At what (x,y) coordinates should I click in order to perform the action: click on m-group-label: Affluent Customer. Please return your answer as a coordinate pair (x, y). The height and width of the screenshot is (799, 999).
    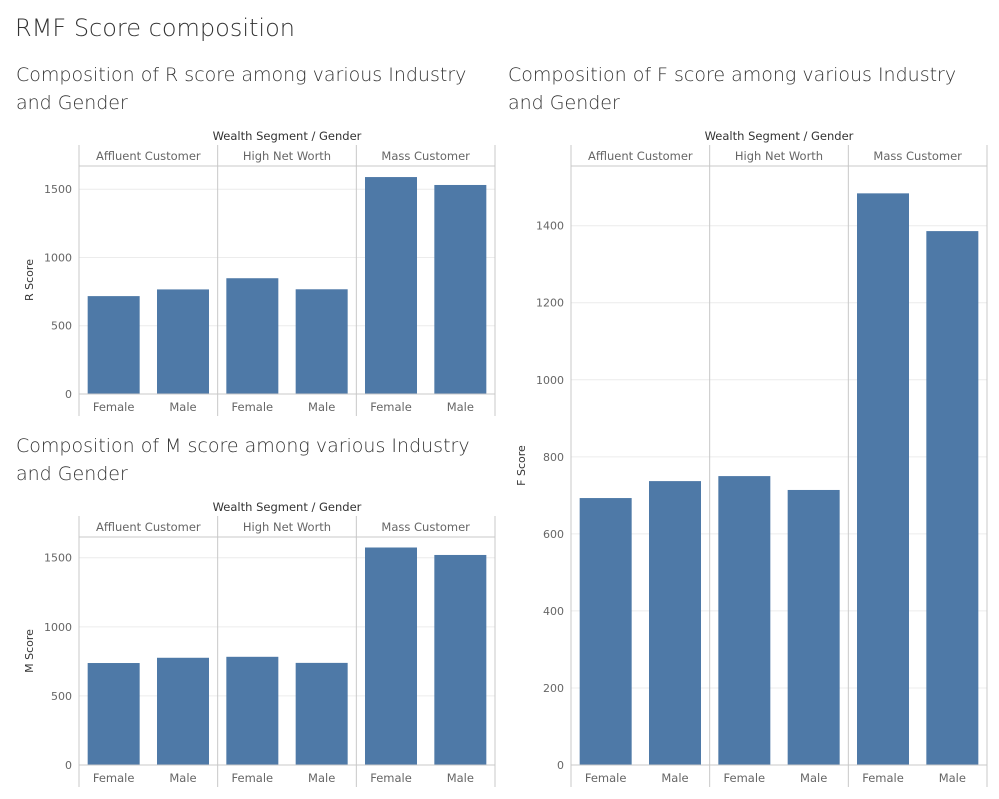
    Looking at the image, I should click on (148, 527).